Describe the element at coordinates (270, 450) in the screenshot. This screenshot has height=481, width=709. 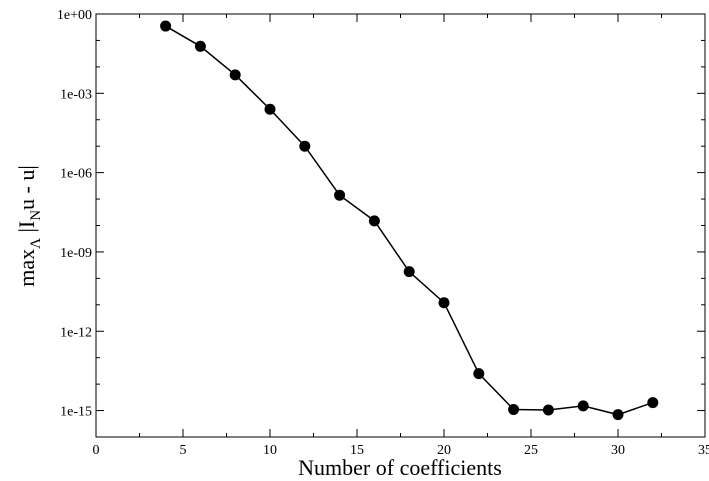
I see `x-tick-label: 10` at that location.